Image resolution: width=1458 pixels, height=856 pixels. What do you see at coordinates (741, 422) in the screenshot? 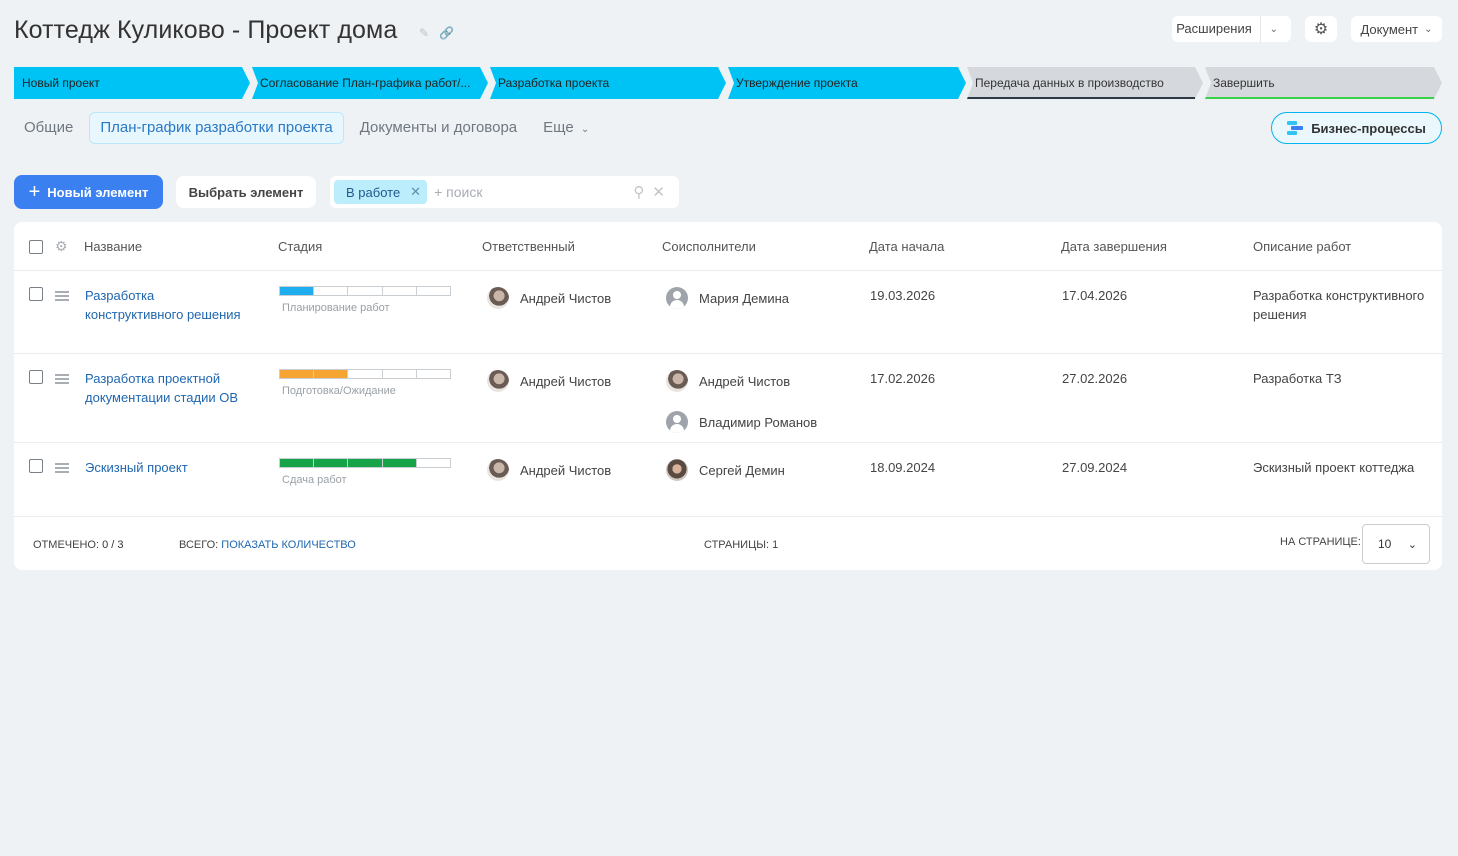
I see `coexecutor-person: Владимир Романов` at bounding box center [741, 422].